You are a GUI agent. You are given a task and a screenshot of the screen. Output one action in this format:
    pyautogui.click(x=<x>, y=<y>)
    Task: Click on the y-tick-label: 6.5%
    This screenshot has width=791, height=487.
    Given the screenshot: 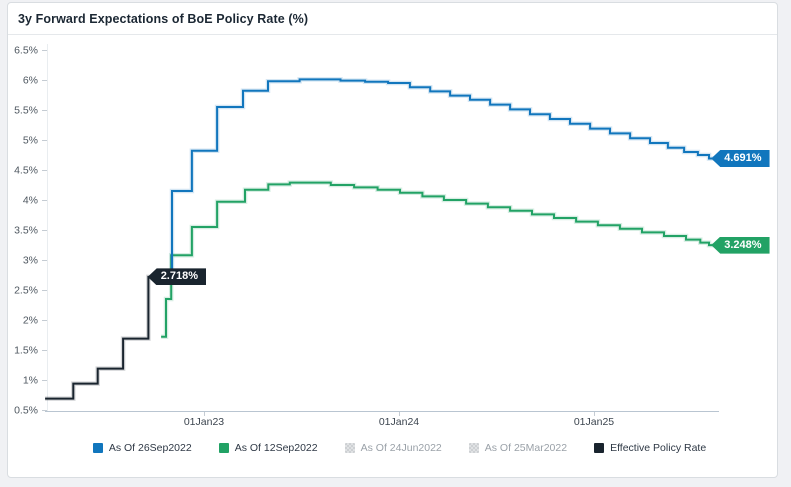 What is the action you would take?
    pyautogui.click(x=26, y=51)
    